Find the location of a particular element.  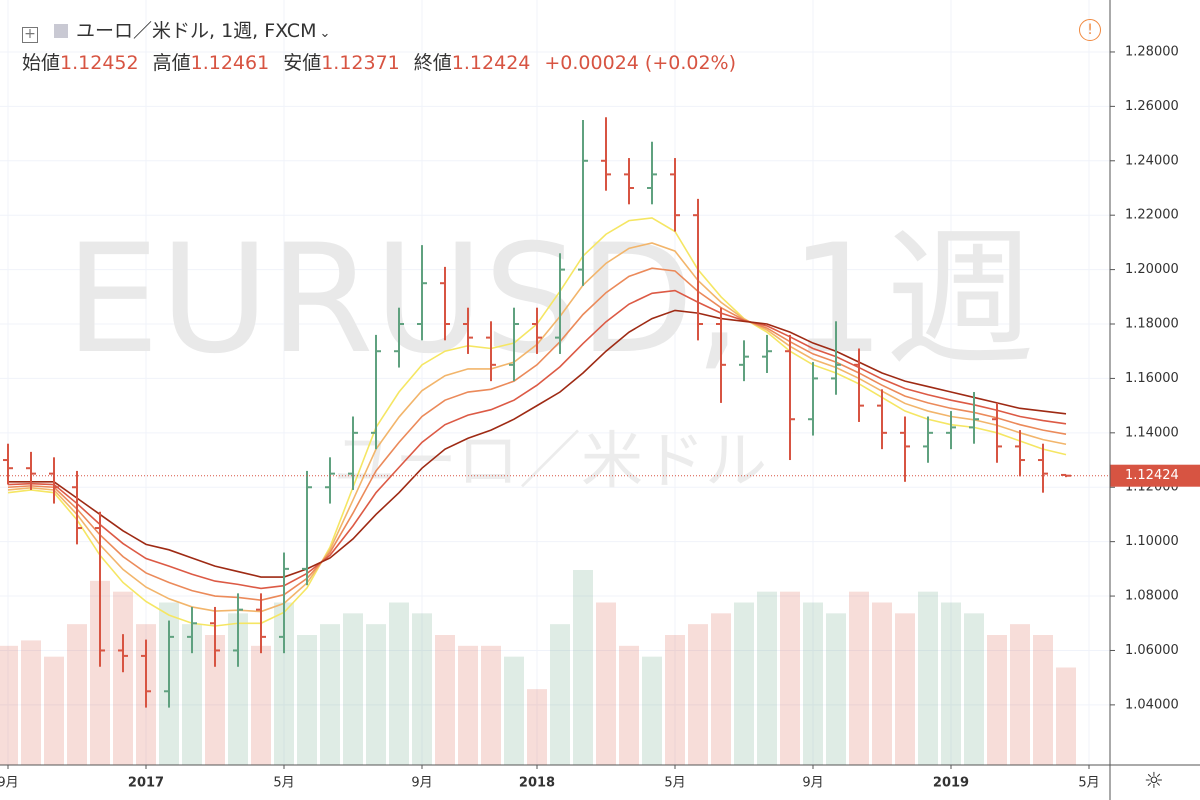

high-value: 1.12461 is located at coordinates (230, 63).